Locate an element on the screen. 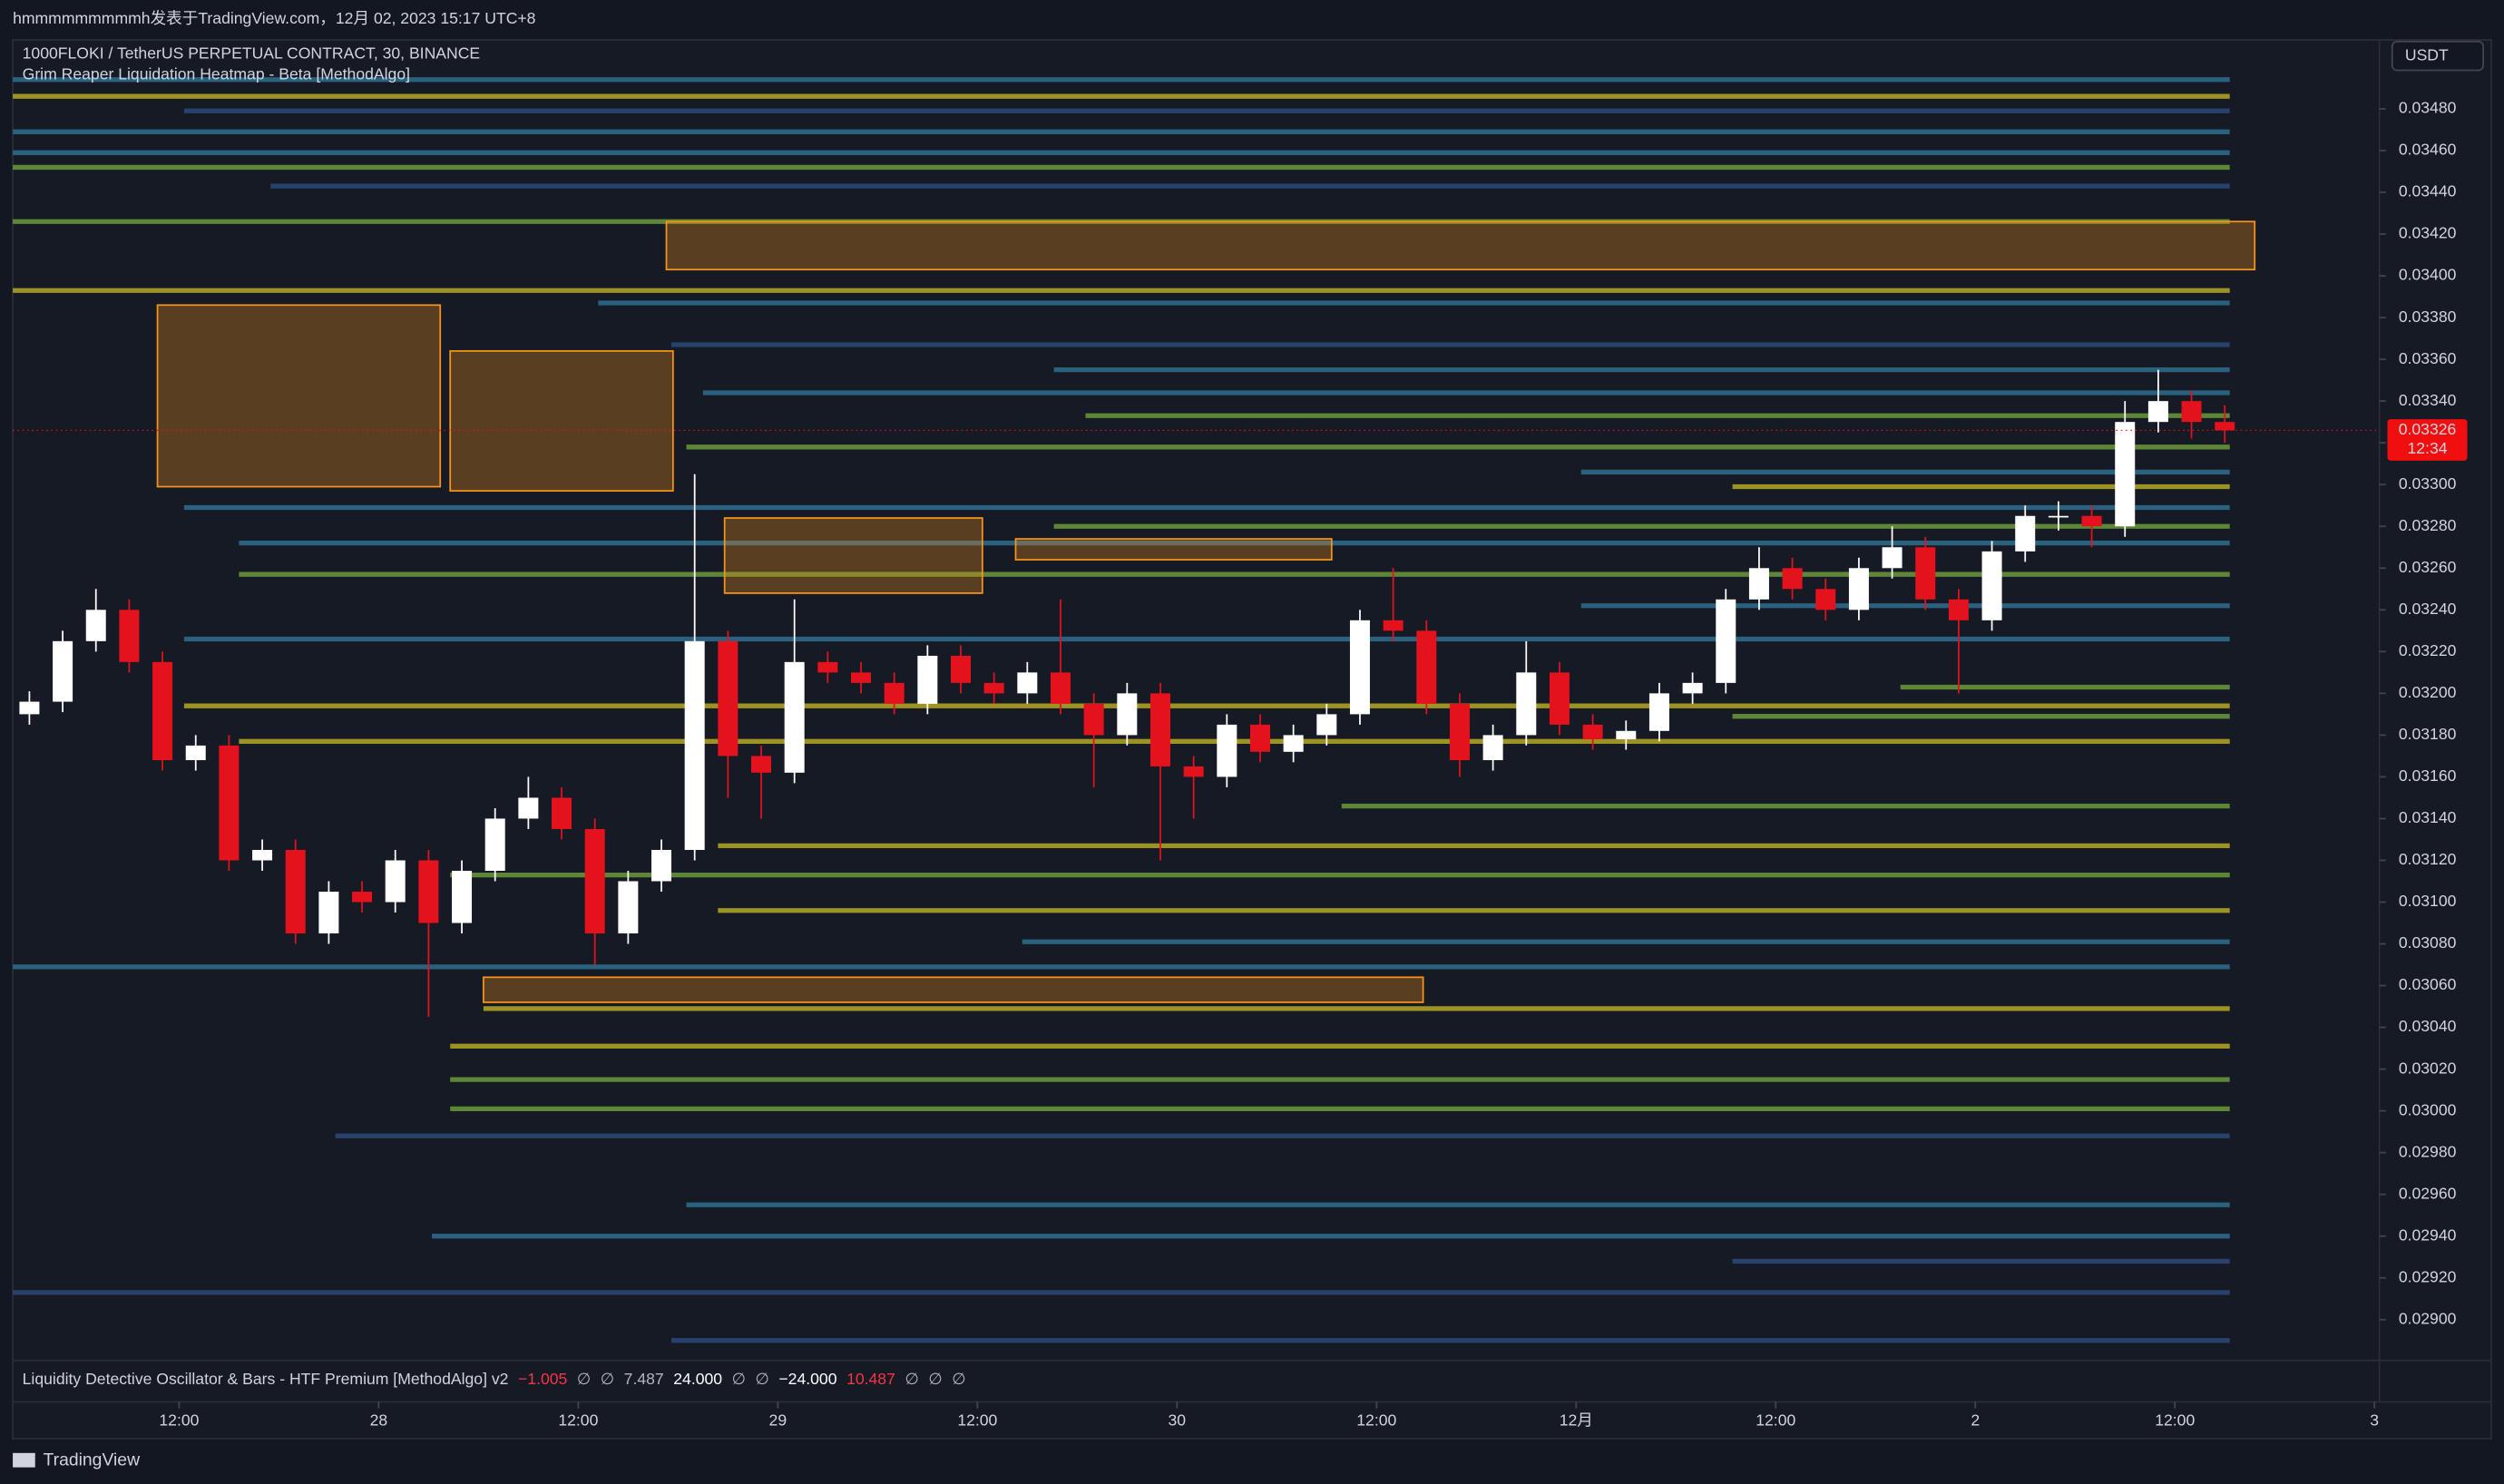 Image resolution: width=2504 pixels, height=1484 pixels. y-tick-label: 0.03400 is located at coordinates (2428, 275).